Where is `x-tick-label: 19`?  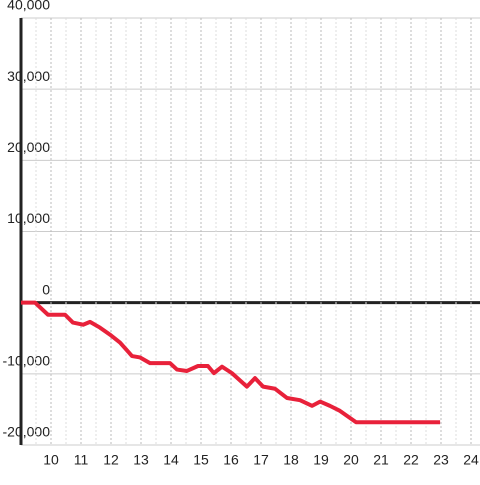
x-tick-label: 19 is located at coordinates (321, 460).